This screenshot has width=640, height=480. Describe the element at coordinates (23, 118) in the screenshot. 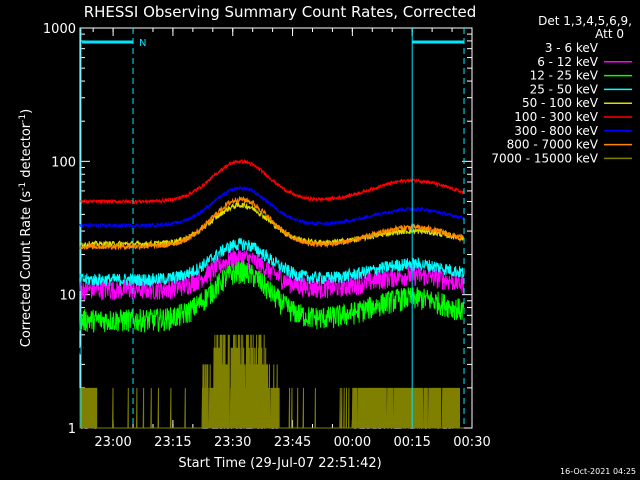

I see `y-axis-label-sup-2: -1` at that location.